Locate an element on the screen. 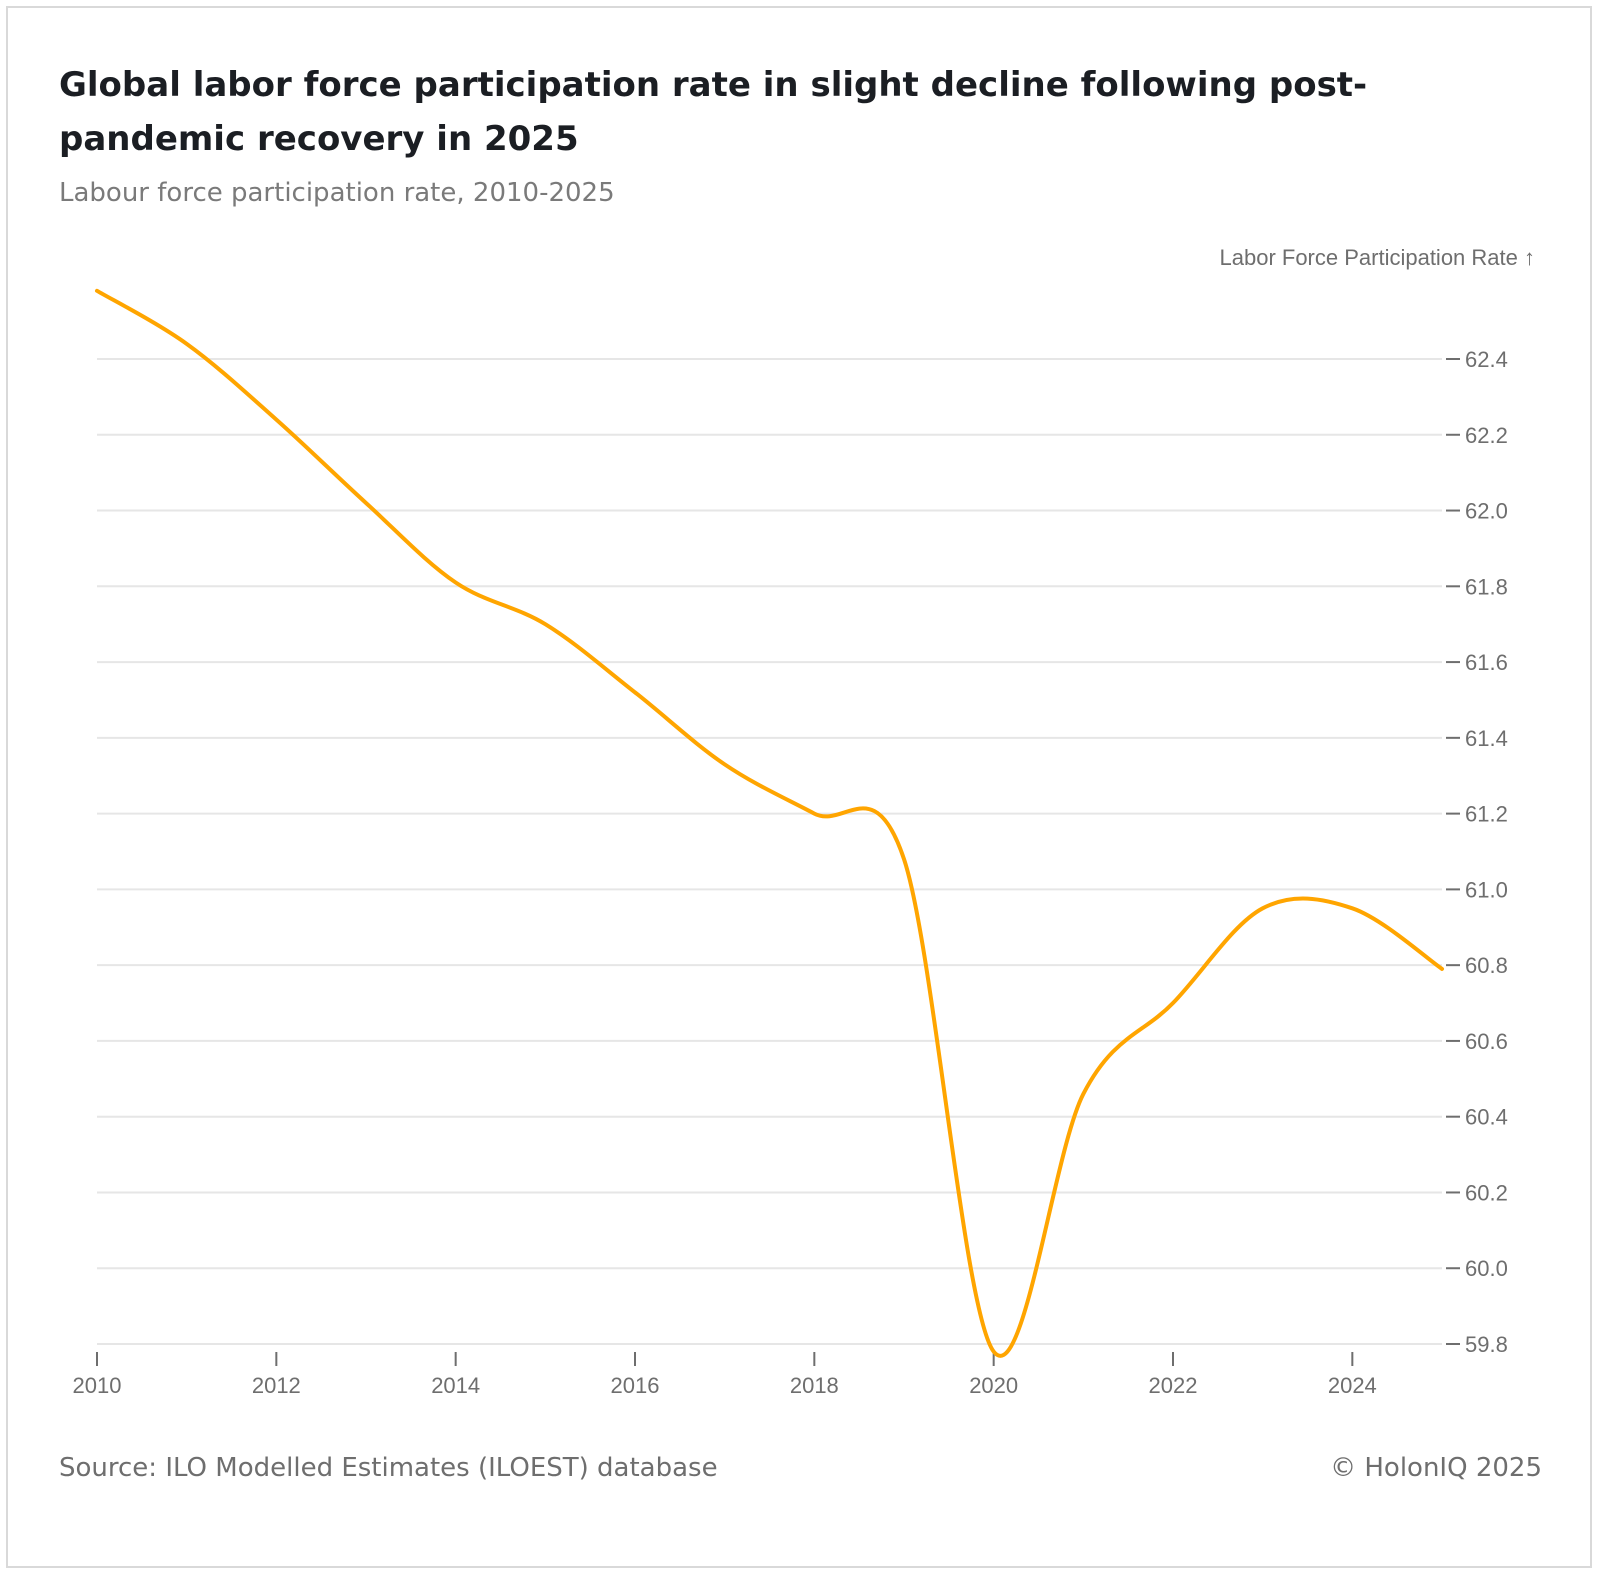 This screenshot has height=1576, width=1600. x-tick-label: 2012 is located at coordinates (276, 1385).